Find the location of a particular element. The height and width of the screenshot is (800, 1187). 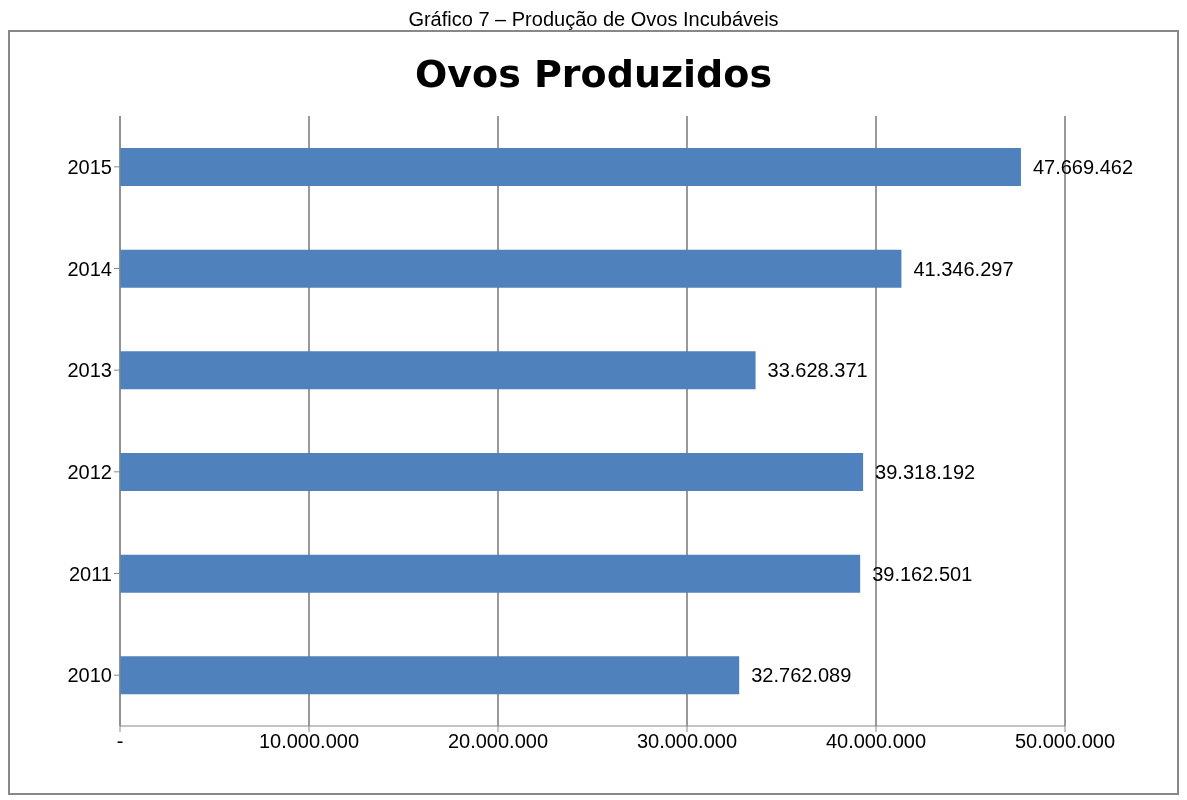

x-tick-label: 20.000.000 is located at coordinates (498, 741).